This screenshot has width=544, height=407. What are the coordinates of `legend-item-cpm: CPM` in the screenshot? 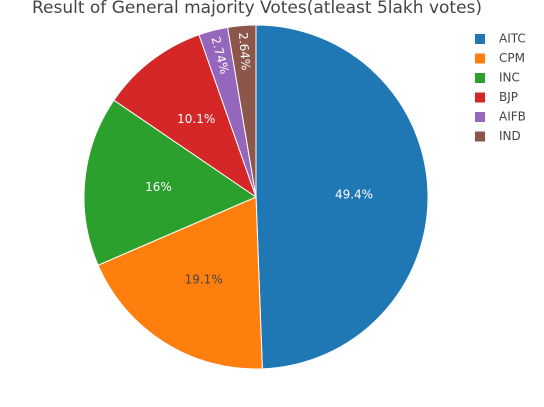 It's located at (500, 58).